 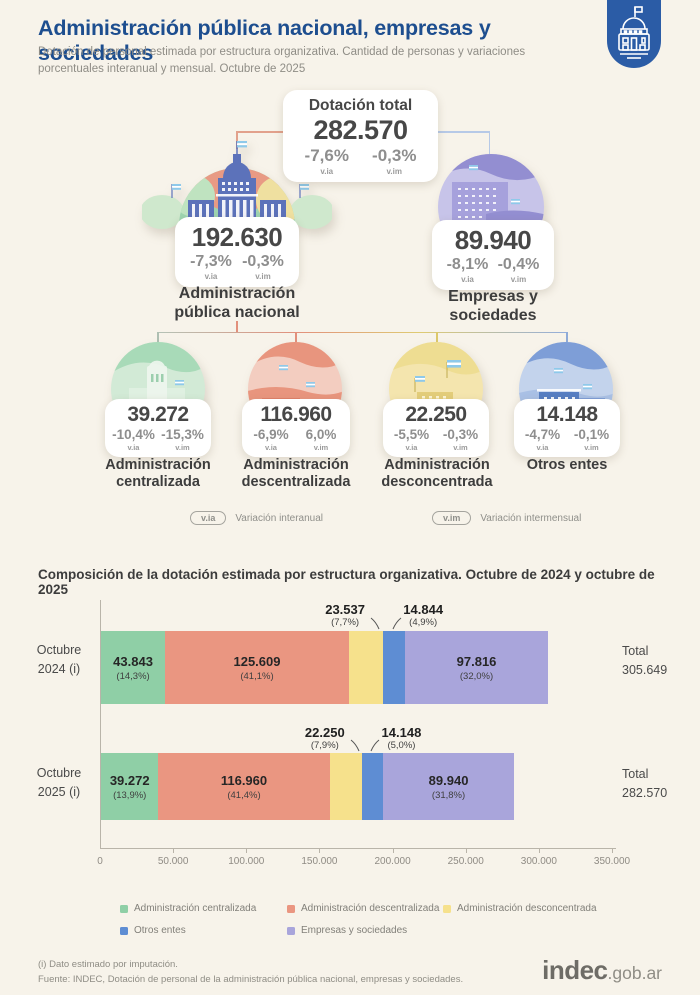 I want to click on stacked-bar-row: 39.272 (13,9%) 116.960 (41,4%) 89.940 (31,8%), so click(x=308, y=786).